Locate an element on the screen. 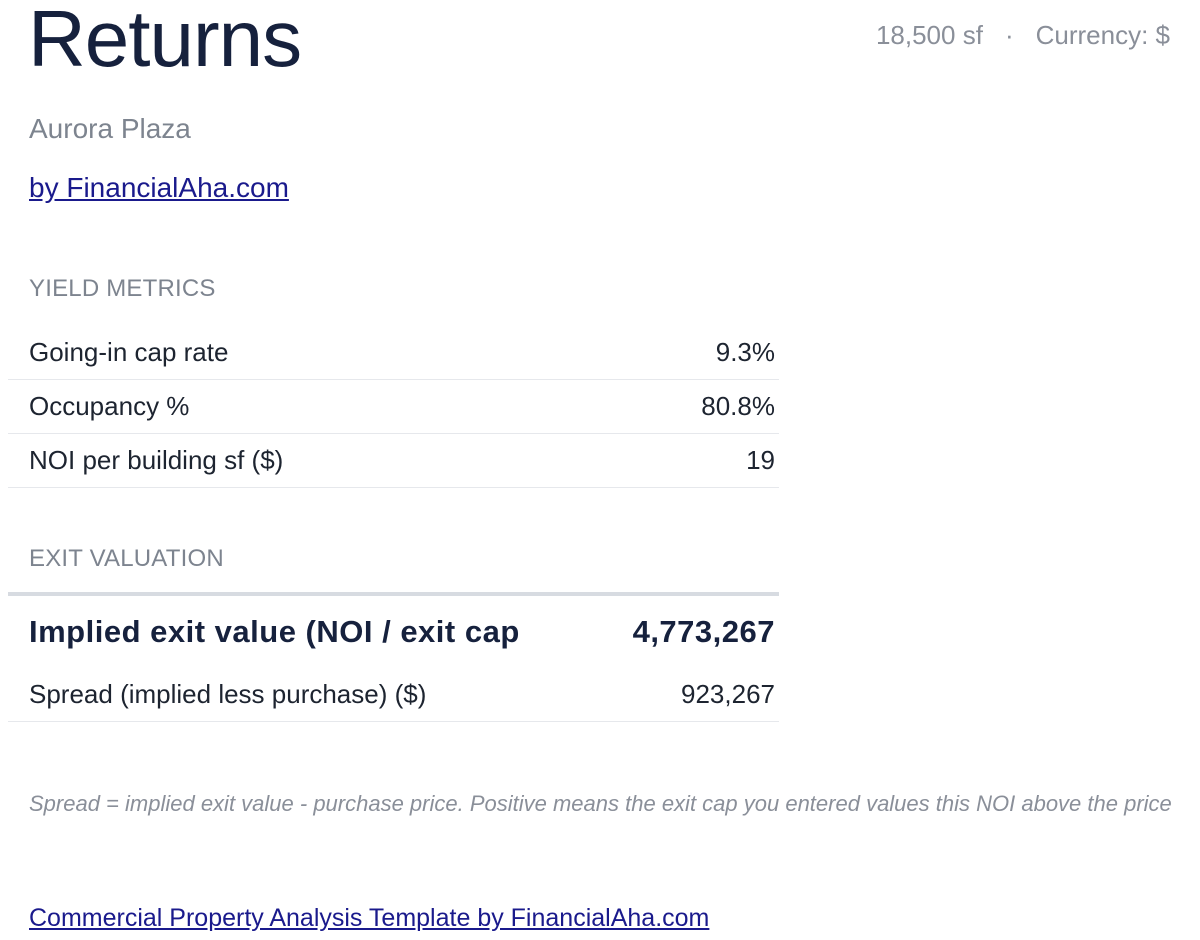 This screenshot has height=940, width=1200. table-row: NOI per building sf ($) 19 is located at coordinates (393, 461).